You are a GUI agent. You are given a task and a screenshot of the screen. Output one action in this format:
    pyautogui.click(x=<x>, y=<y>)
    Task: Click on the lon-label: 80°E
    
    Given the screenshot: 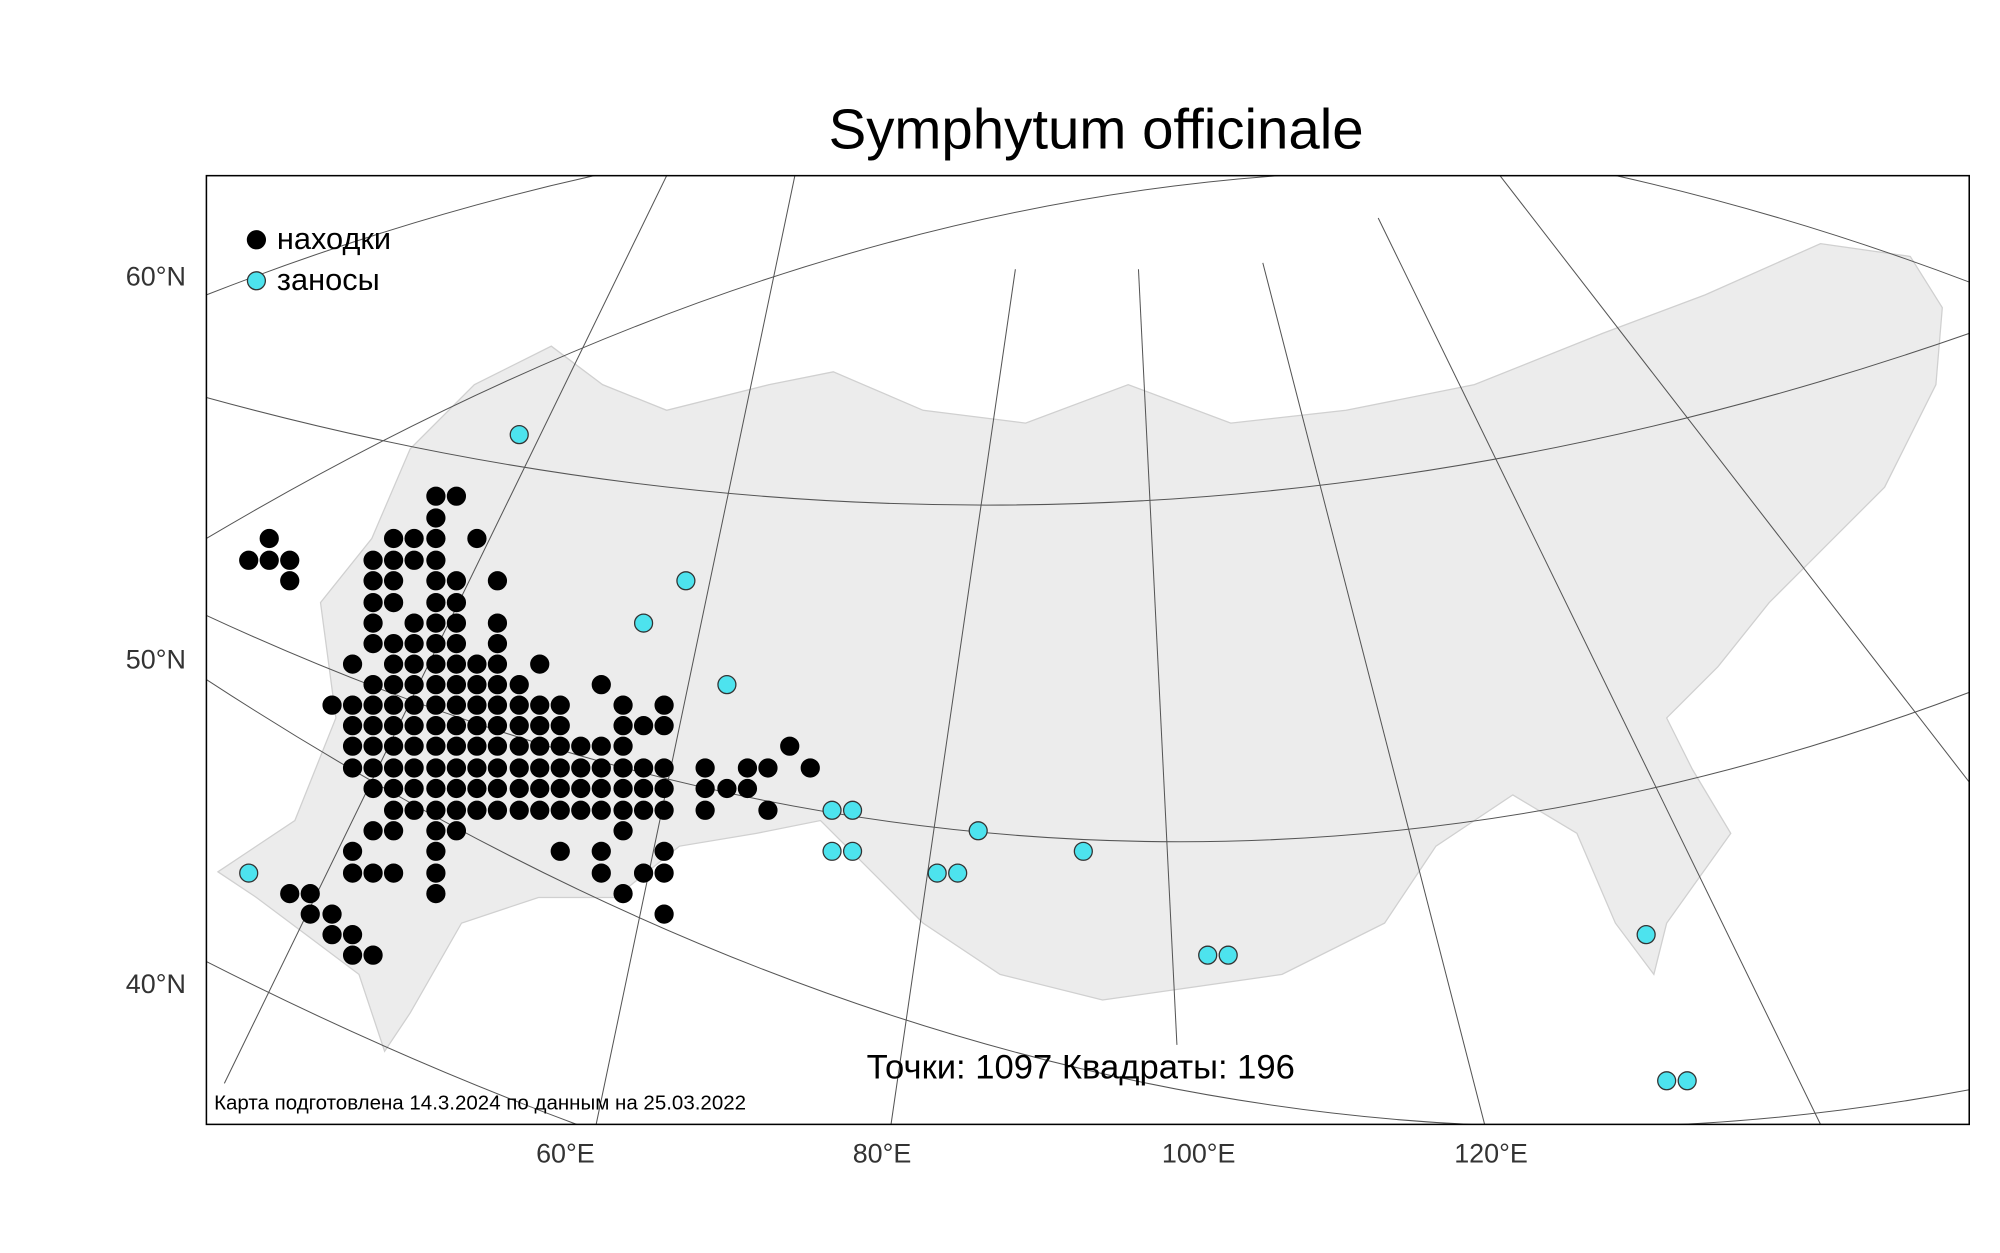 What is the action you would take?
    pyautogui.click(x=882, y=1153)
    